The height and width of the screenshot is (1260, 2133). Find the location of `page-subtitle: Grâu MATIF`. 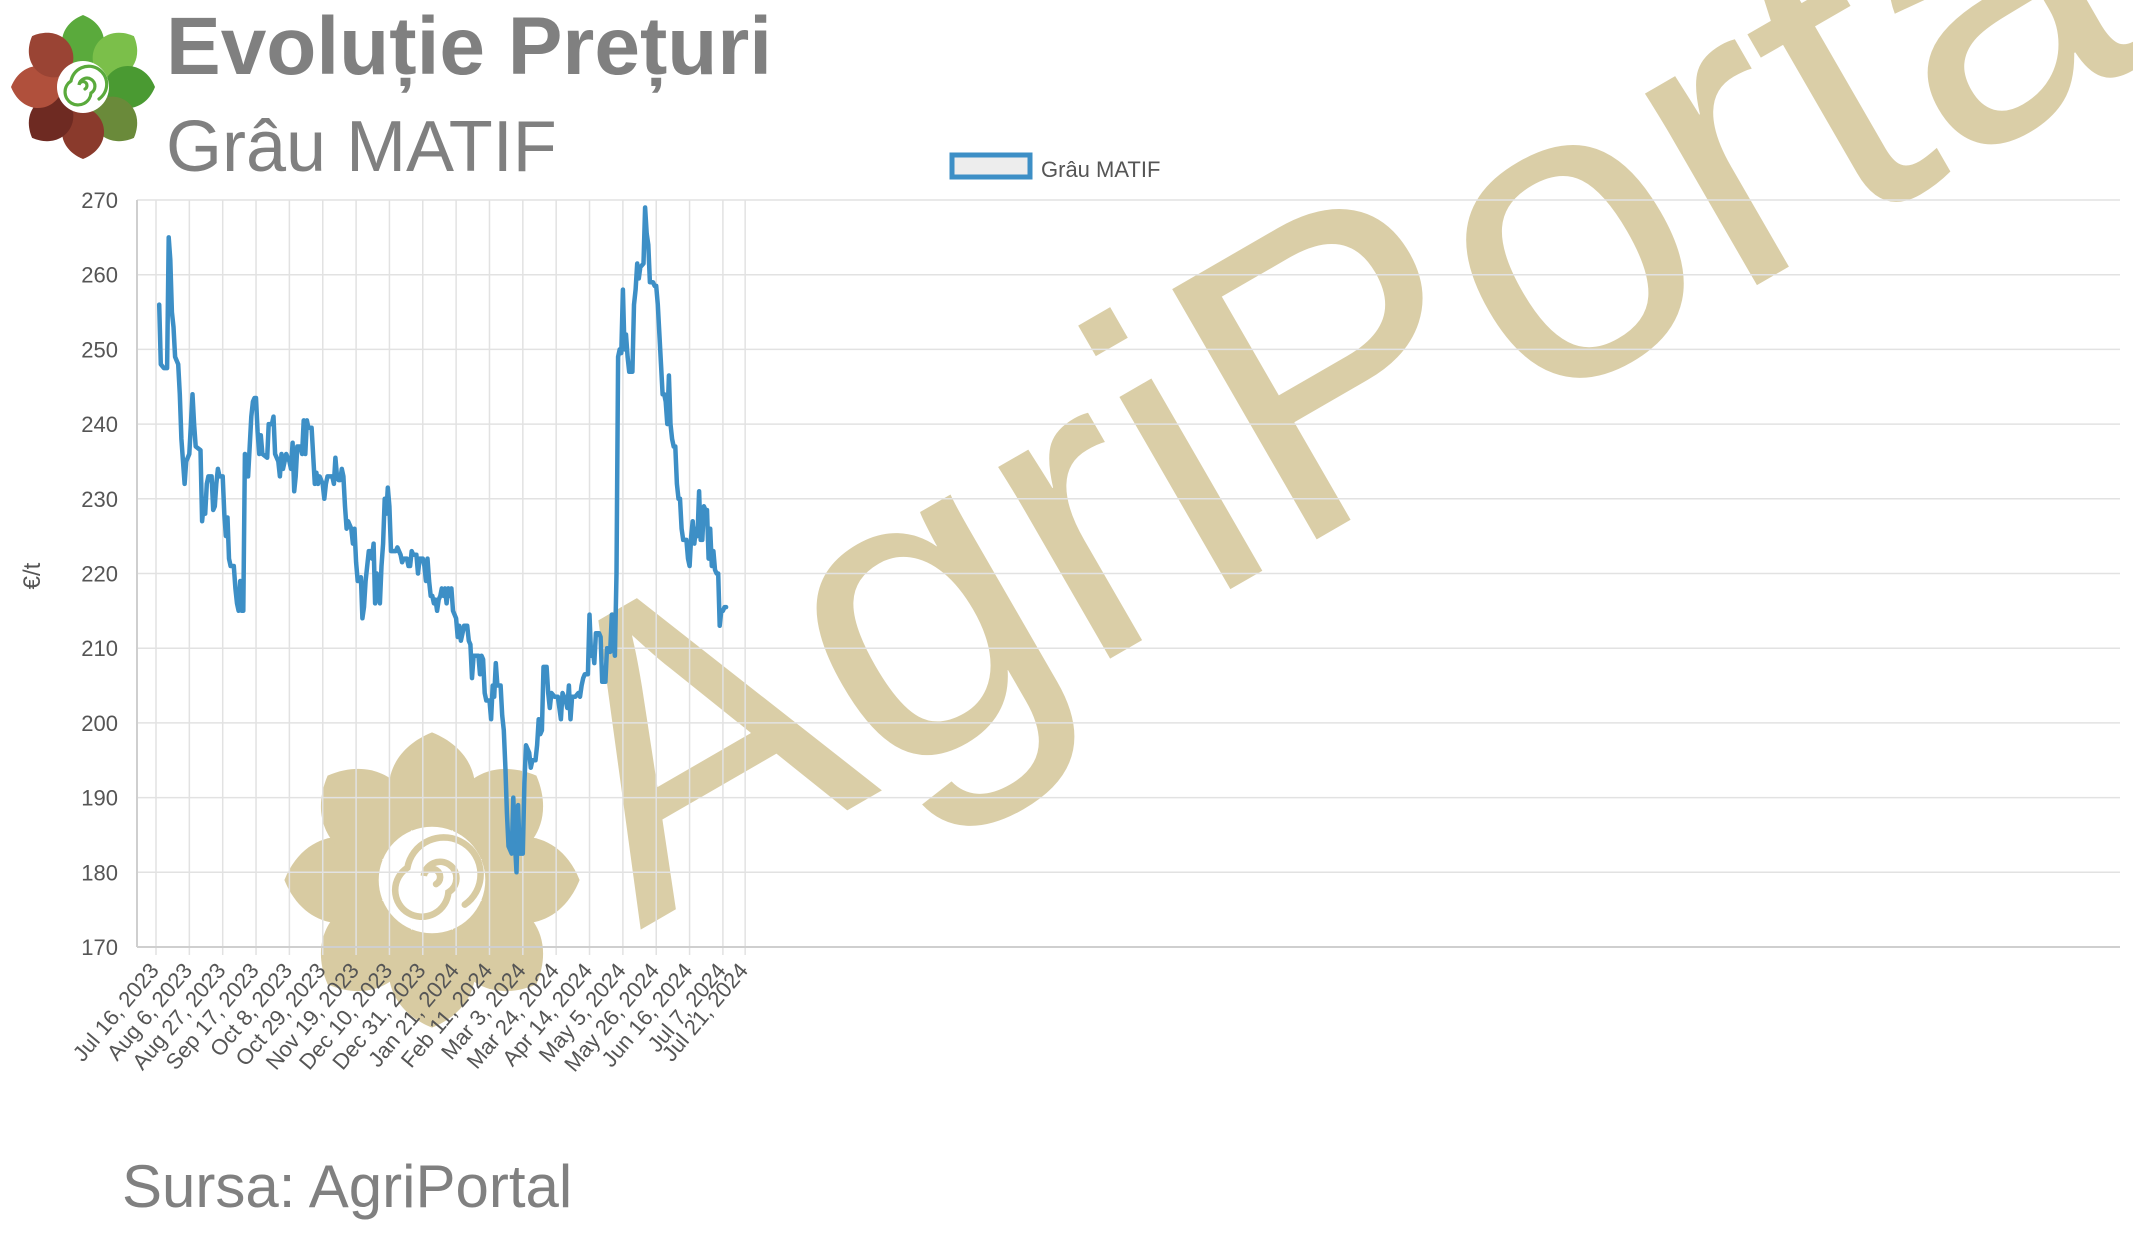

page-subtitle: Grâu MATIF is located at coordinates (361, 147).